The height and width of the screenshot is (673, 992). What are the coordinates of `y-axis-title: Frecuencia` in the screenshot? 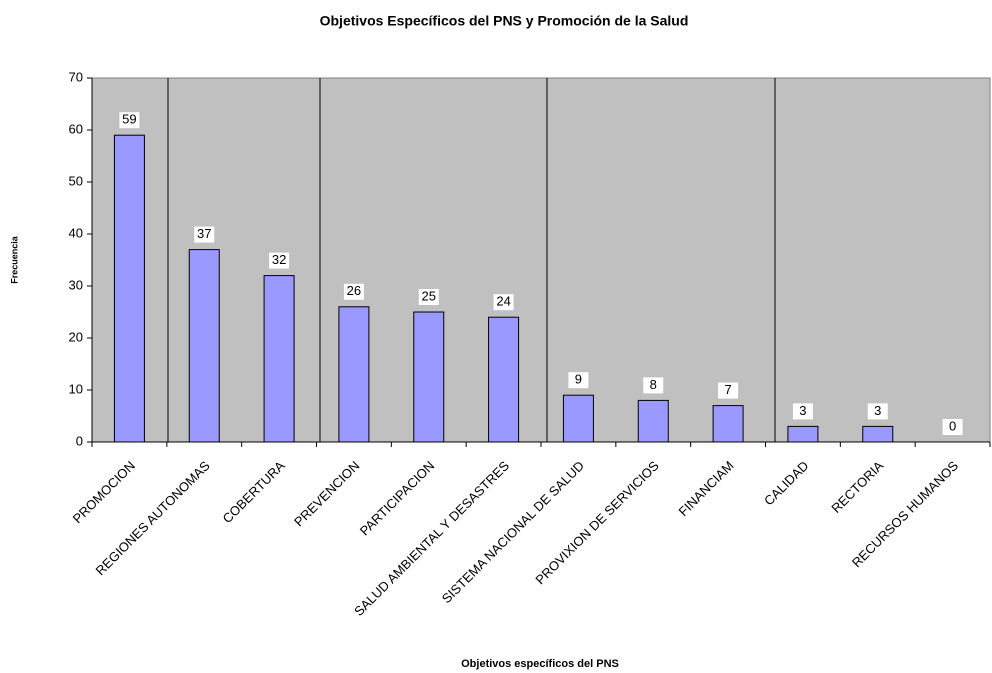 It's located at (14, 259).